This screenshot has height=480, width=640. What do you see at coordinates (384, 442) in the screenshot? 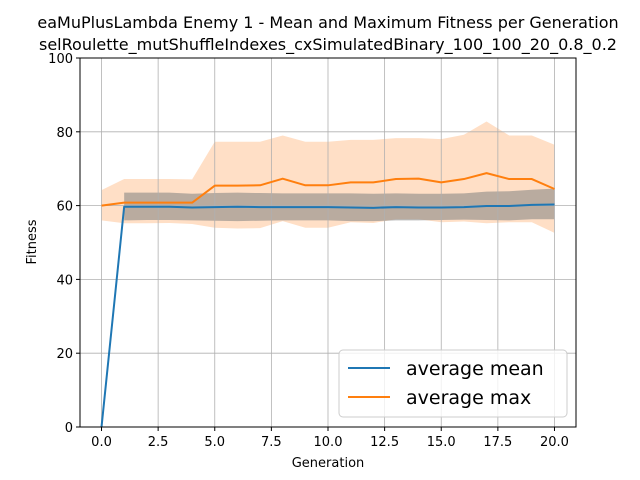
I see `x-tick-label: 12.5` at bounding box center [384, 442].